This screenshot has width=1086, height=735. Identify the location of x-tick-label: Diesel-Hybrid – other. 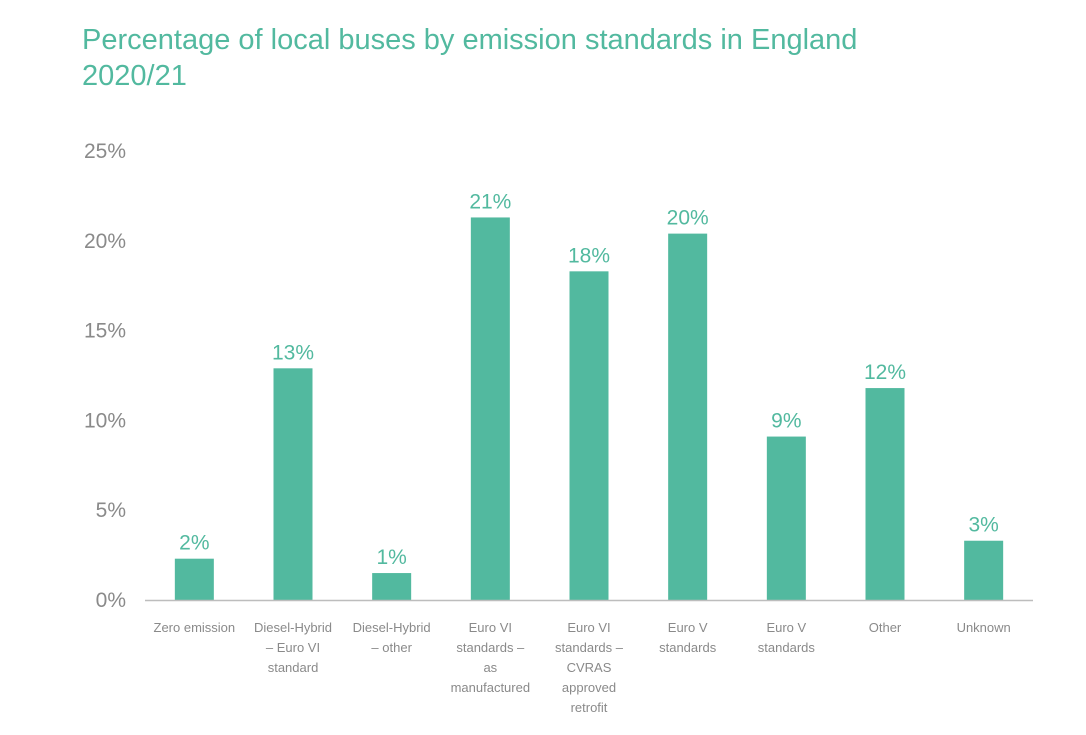
(392, 637).